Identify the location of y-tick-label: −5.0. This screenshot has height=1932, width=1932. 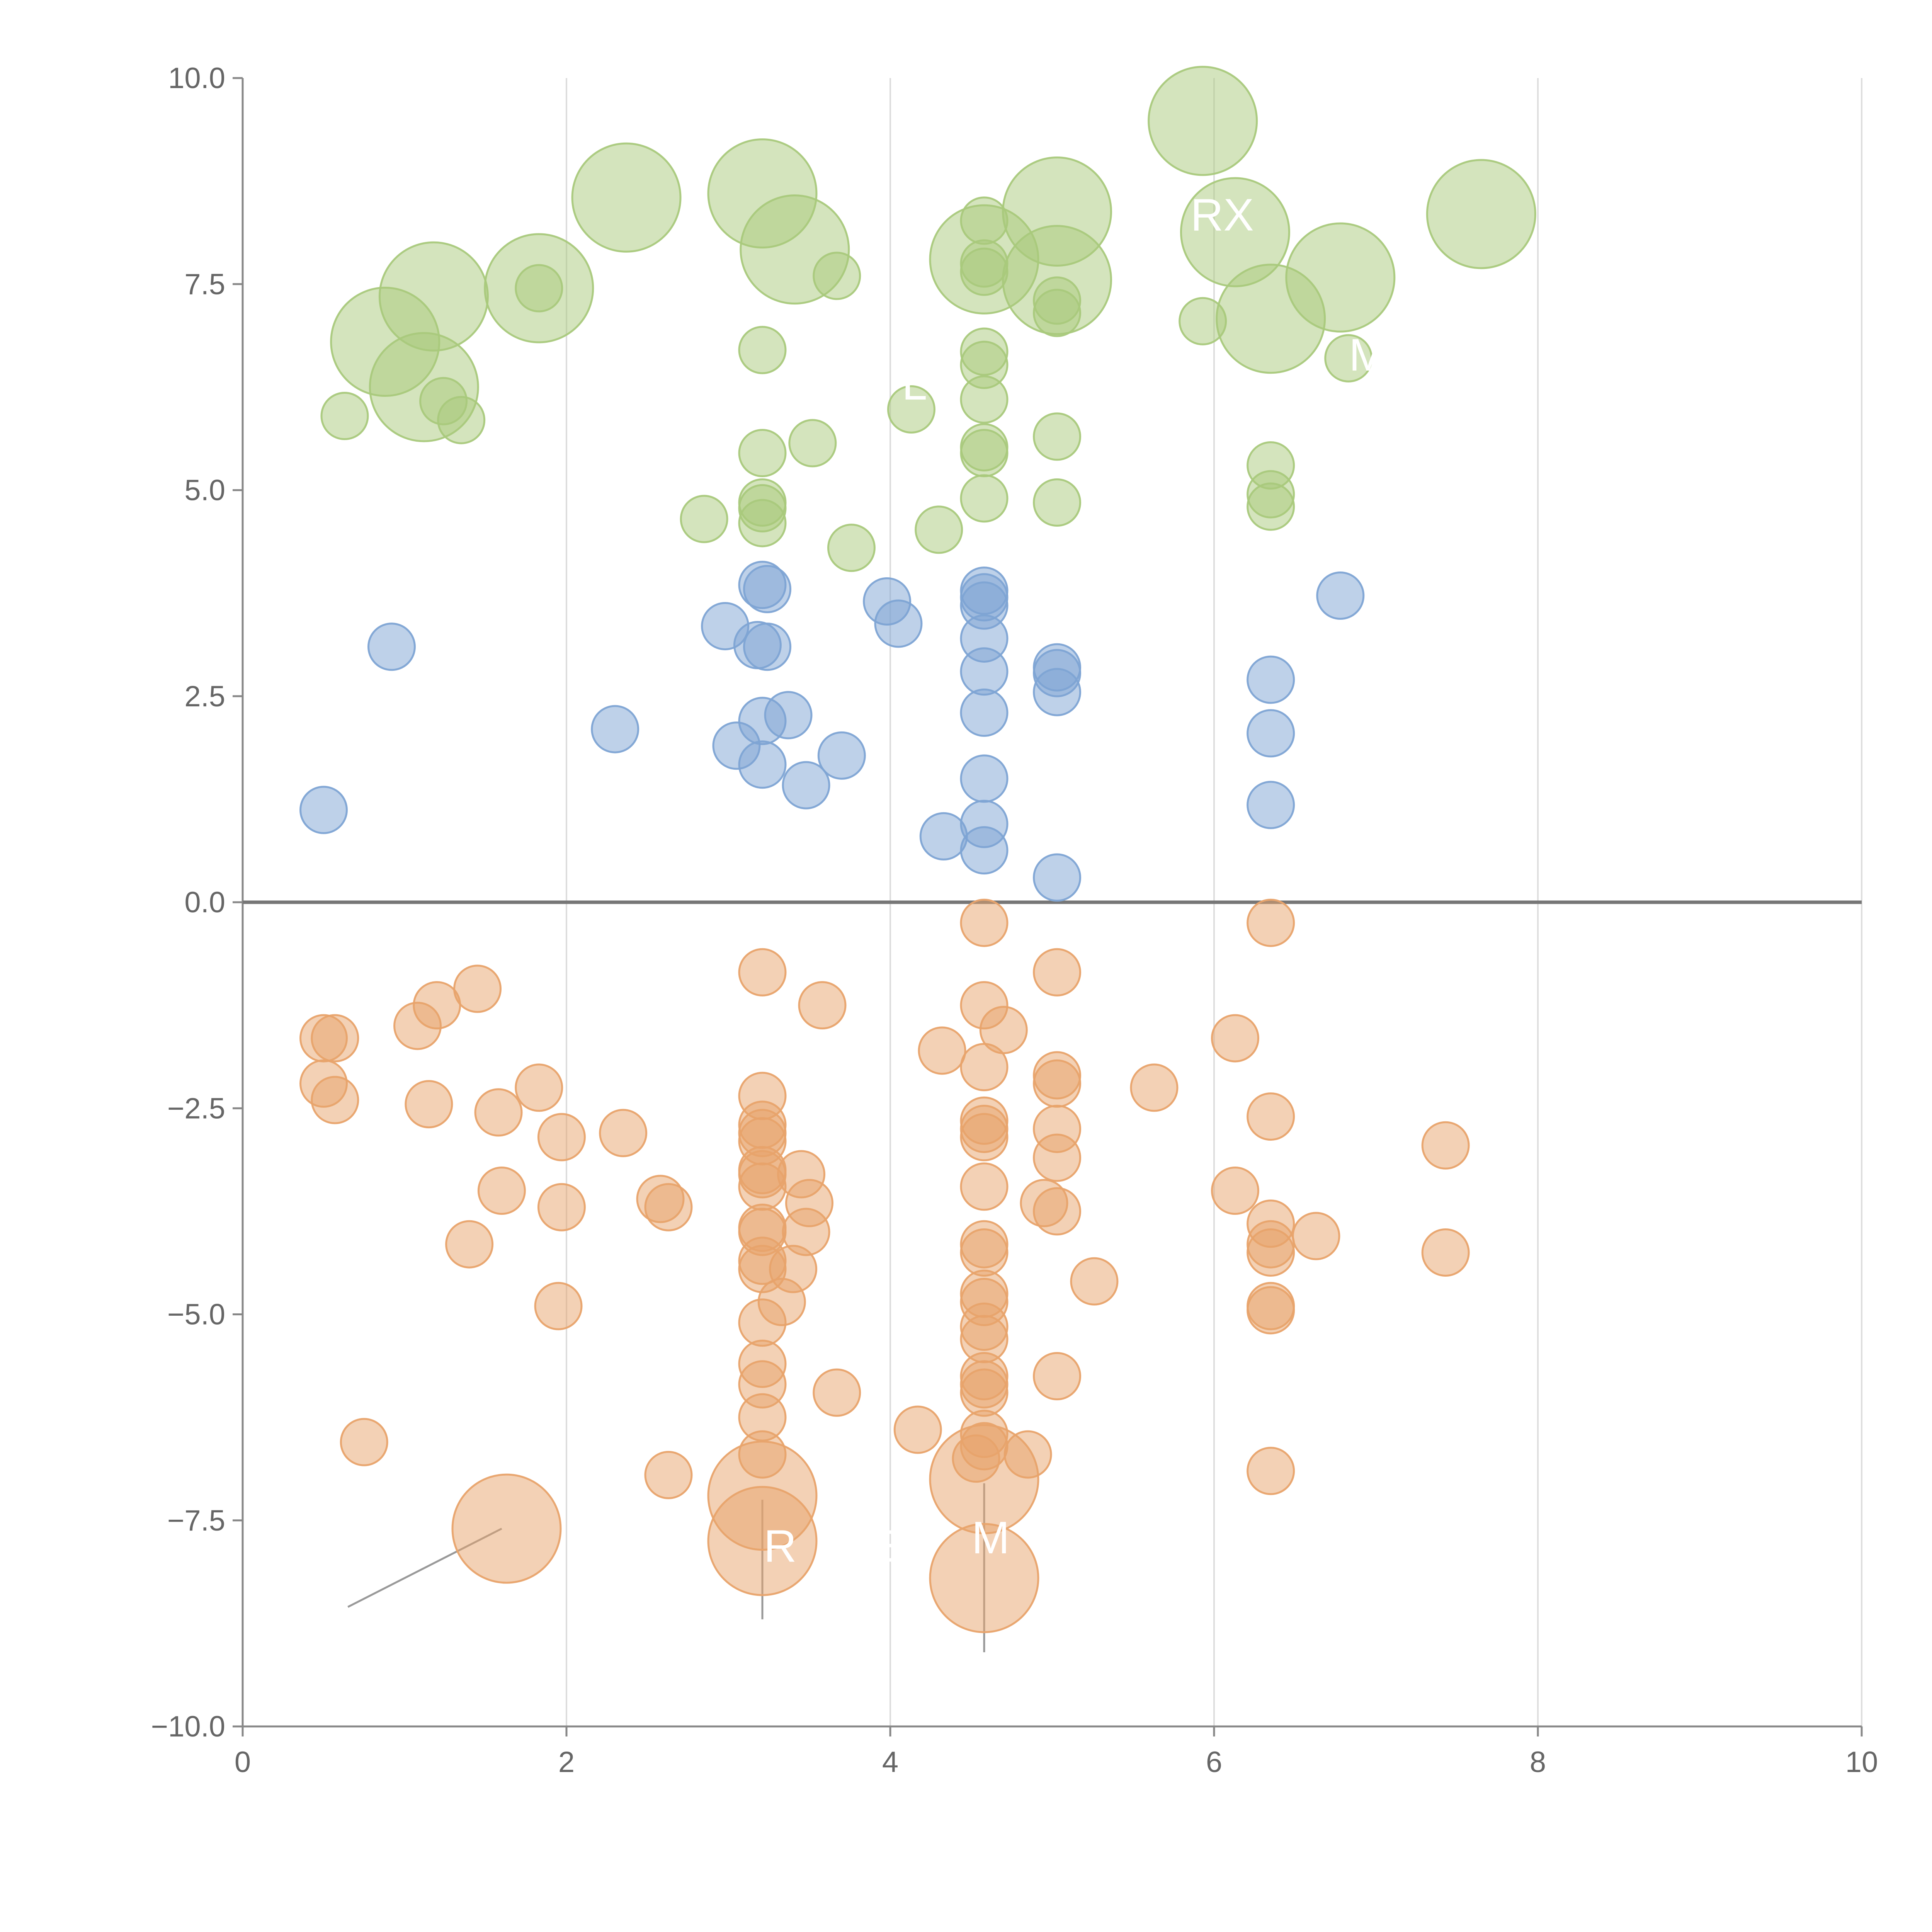
(196, 1314).